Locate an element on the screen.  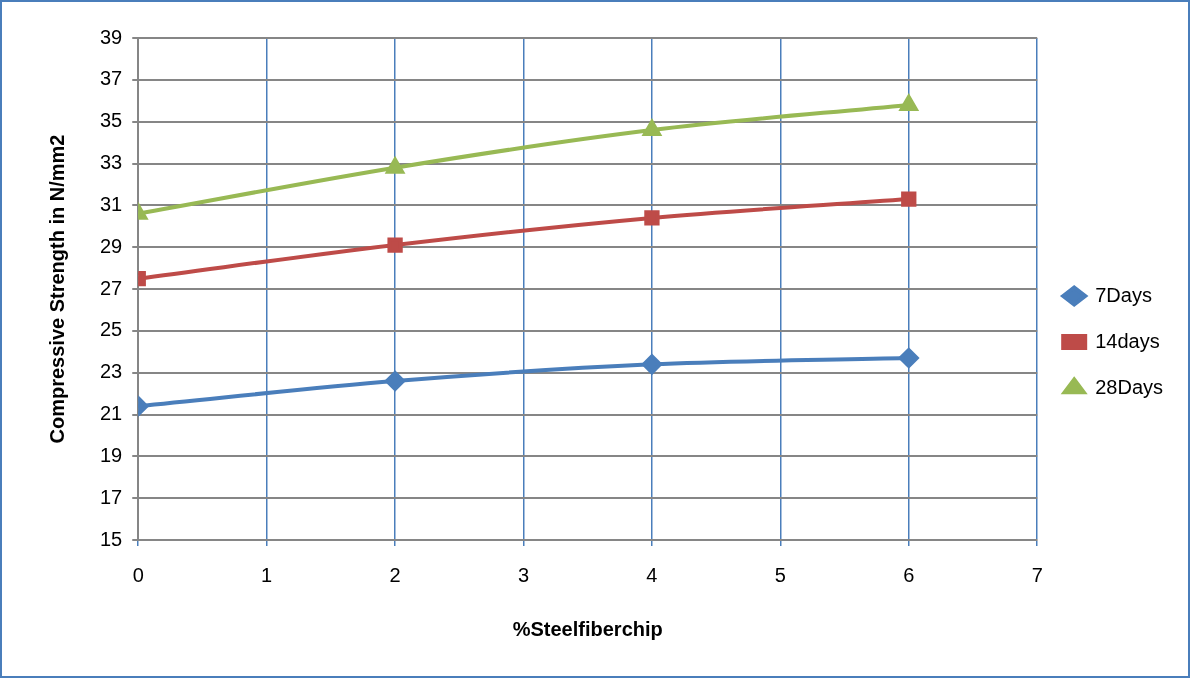
y-tick-label: 23 is located at coordinates (111, 371).